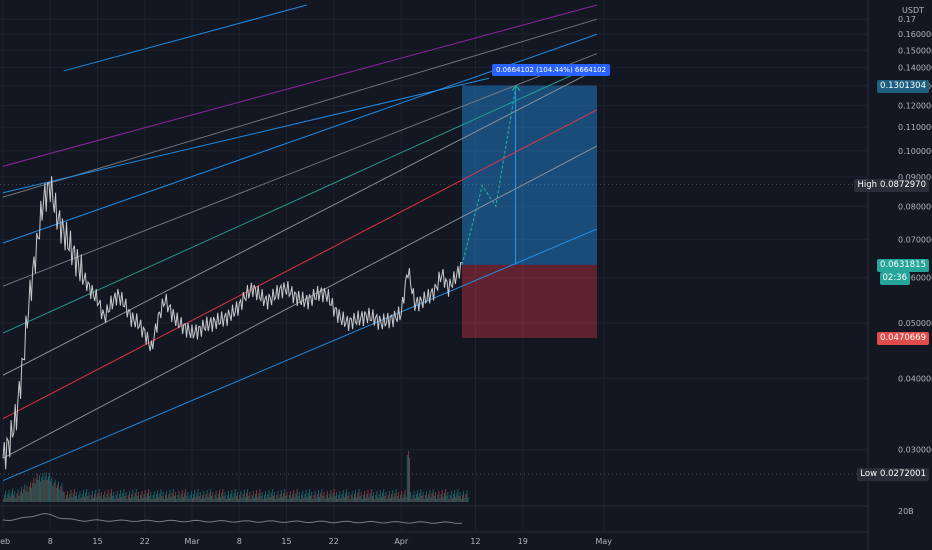 The height and width of the screenshot is (550, 932). I want to click on x-axis: Feb 8 15 22 Mar 8 15 22 Apr 12 19 May, so click(306, 541).